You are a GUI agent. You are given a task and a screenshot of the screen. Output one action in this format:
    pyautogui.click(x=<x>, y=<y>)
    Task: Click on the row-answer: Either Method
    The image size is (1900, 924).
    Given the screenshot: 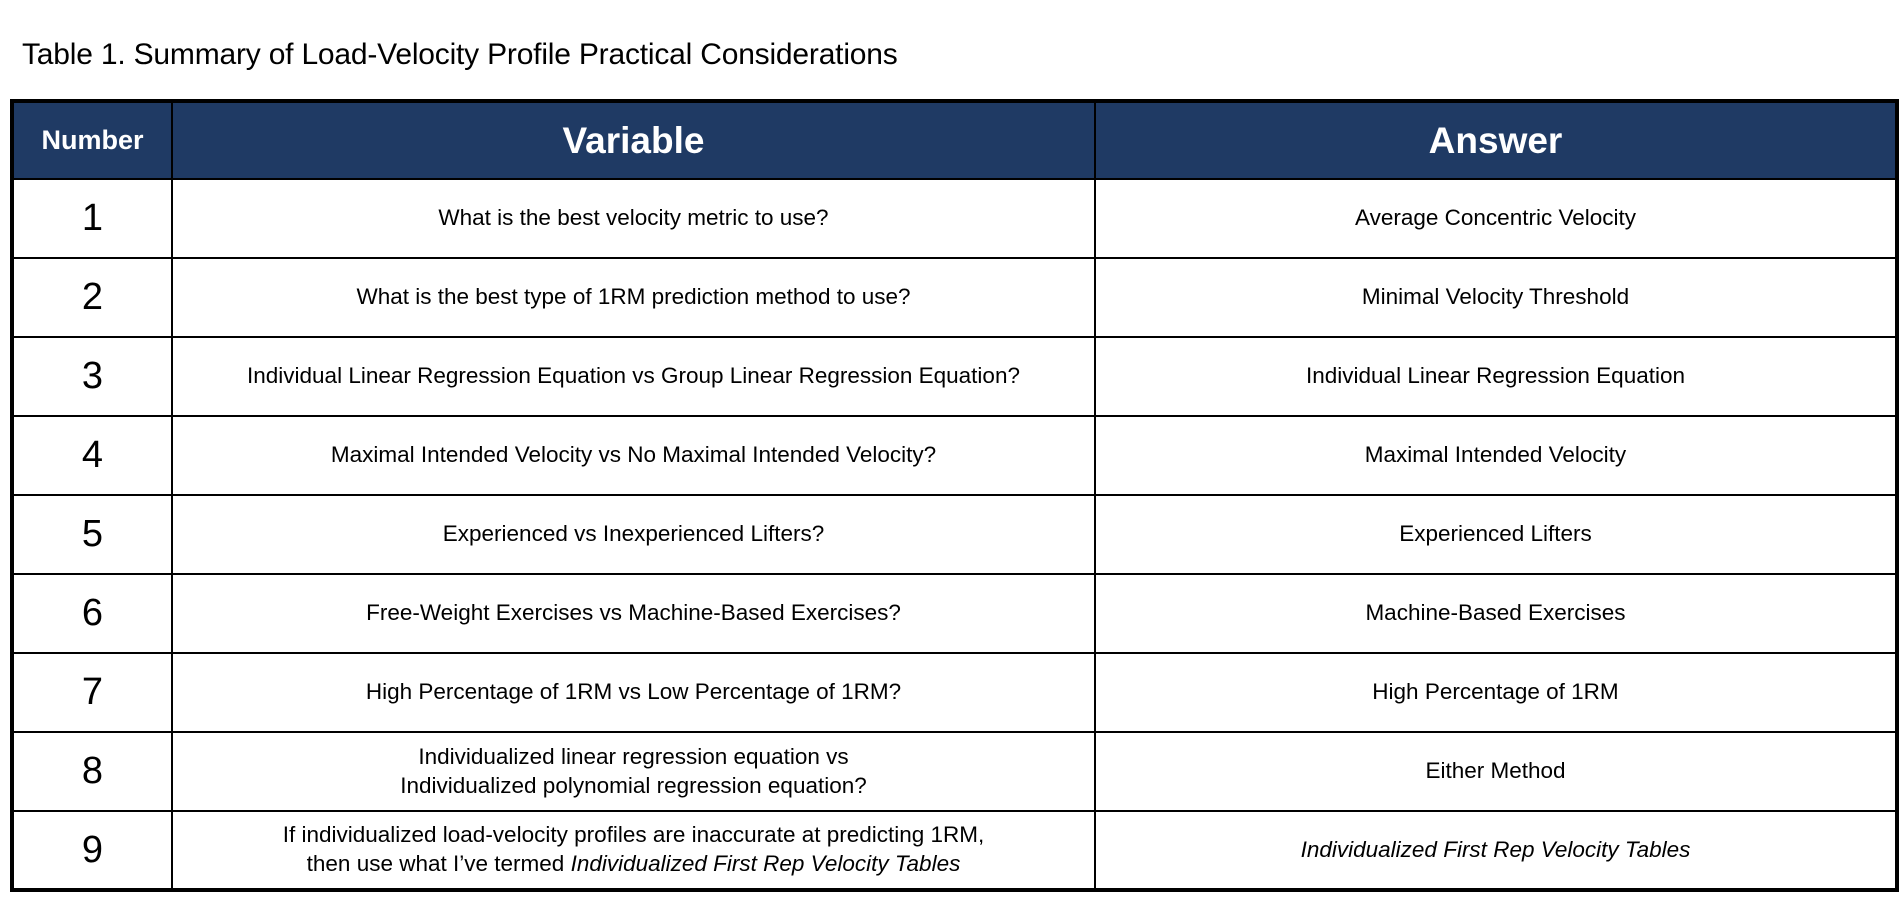 What is the action you would take?
    pyautogui.click(x=1496, y=771)
    